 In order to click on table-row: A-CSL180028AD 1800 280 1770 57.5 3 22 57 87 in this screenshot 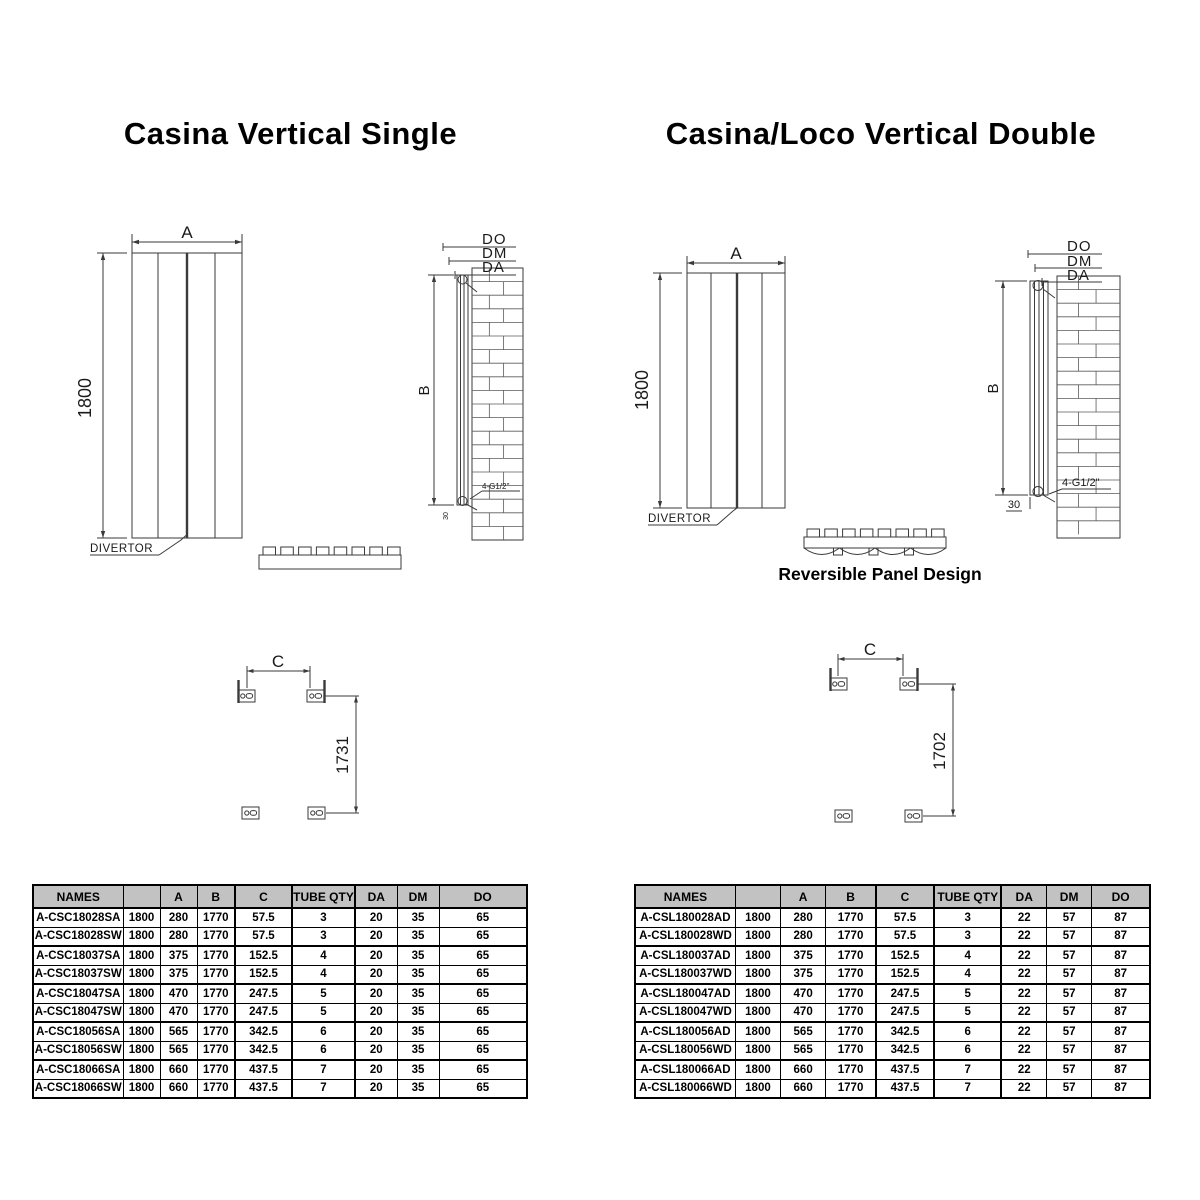, I will do `click(892, 917)`.